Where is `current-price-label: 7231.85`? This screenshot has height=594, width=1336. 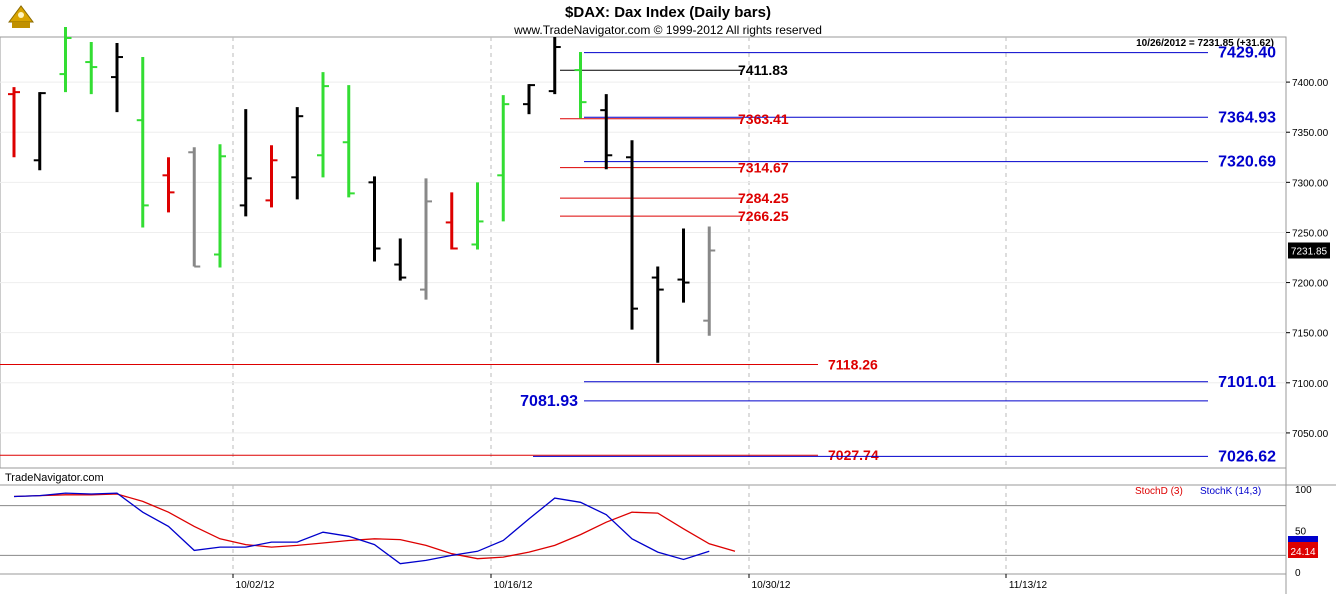 current-price-label: 7231.85 is located at coordinates (1309, 251).